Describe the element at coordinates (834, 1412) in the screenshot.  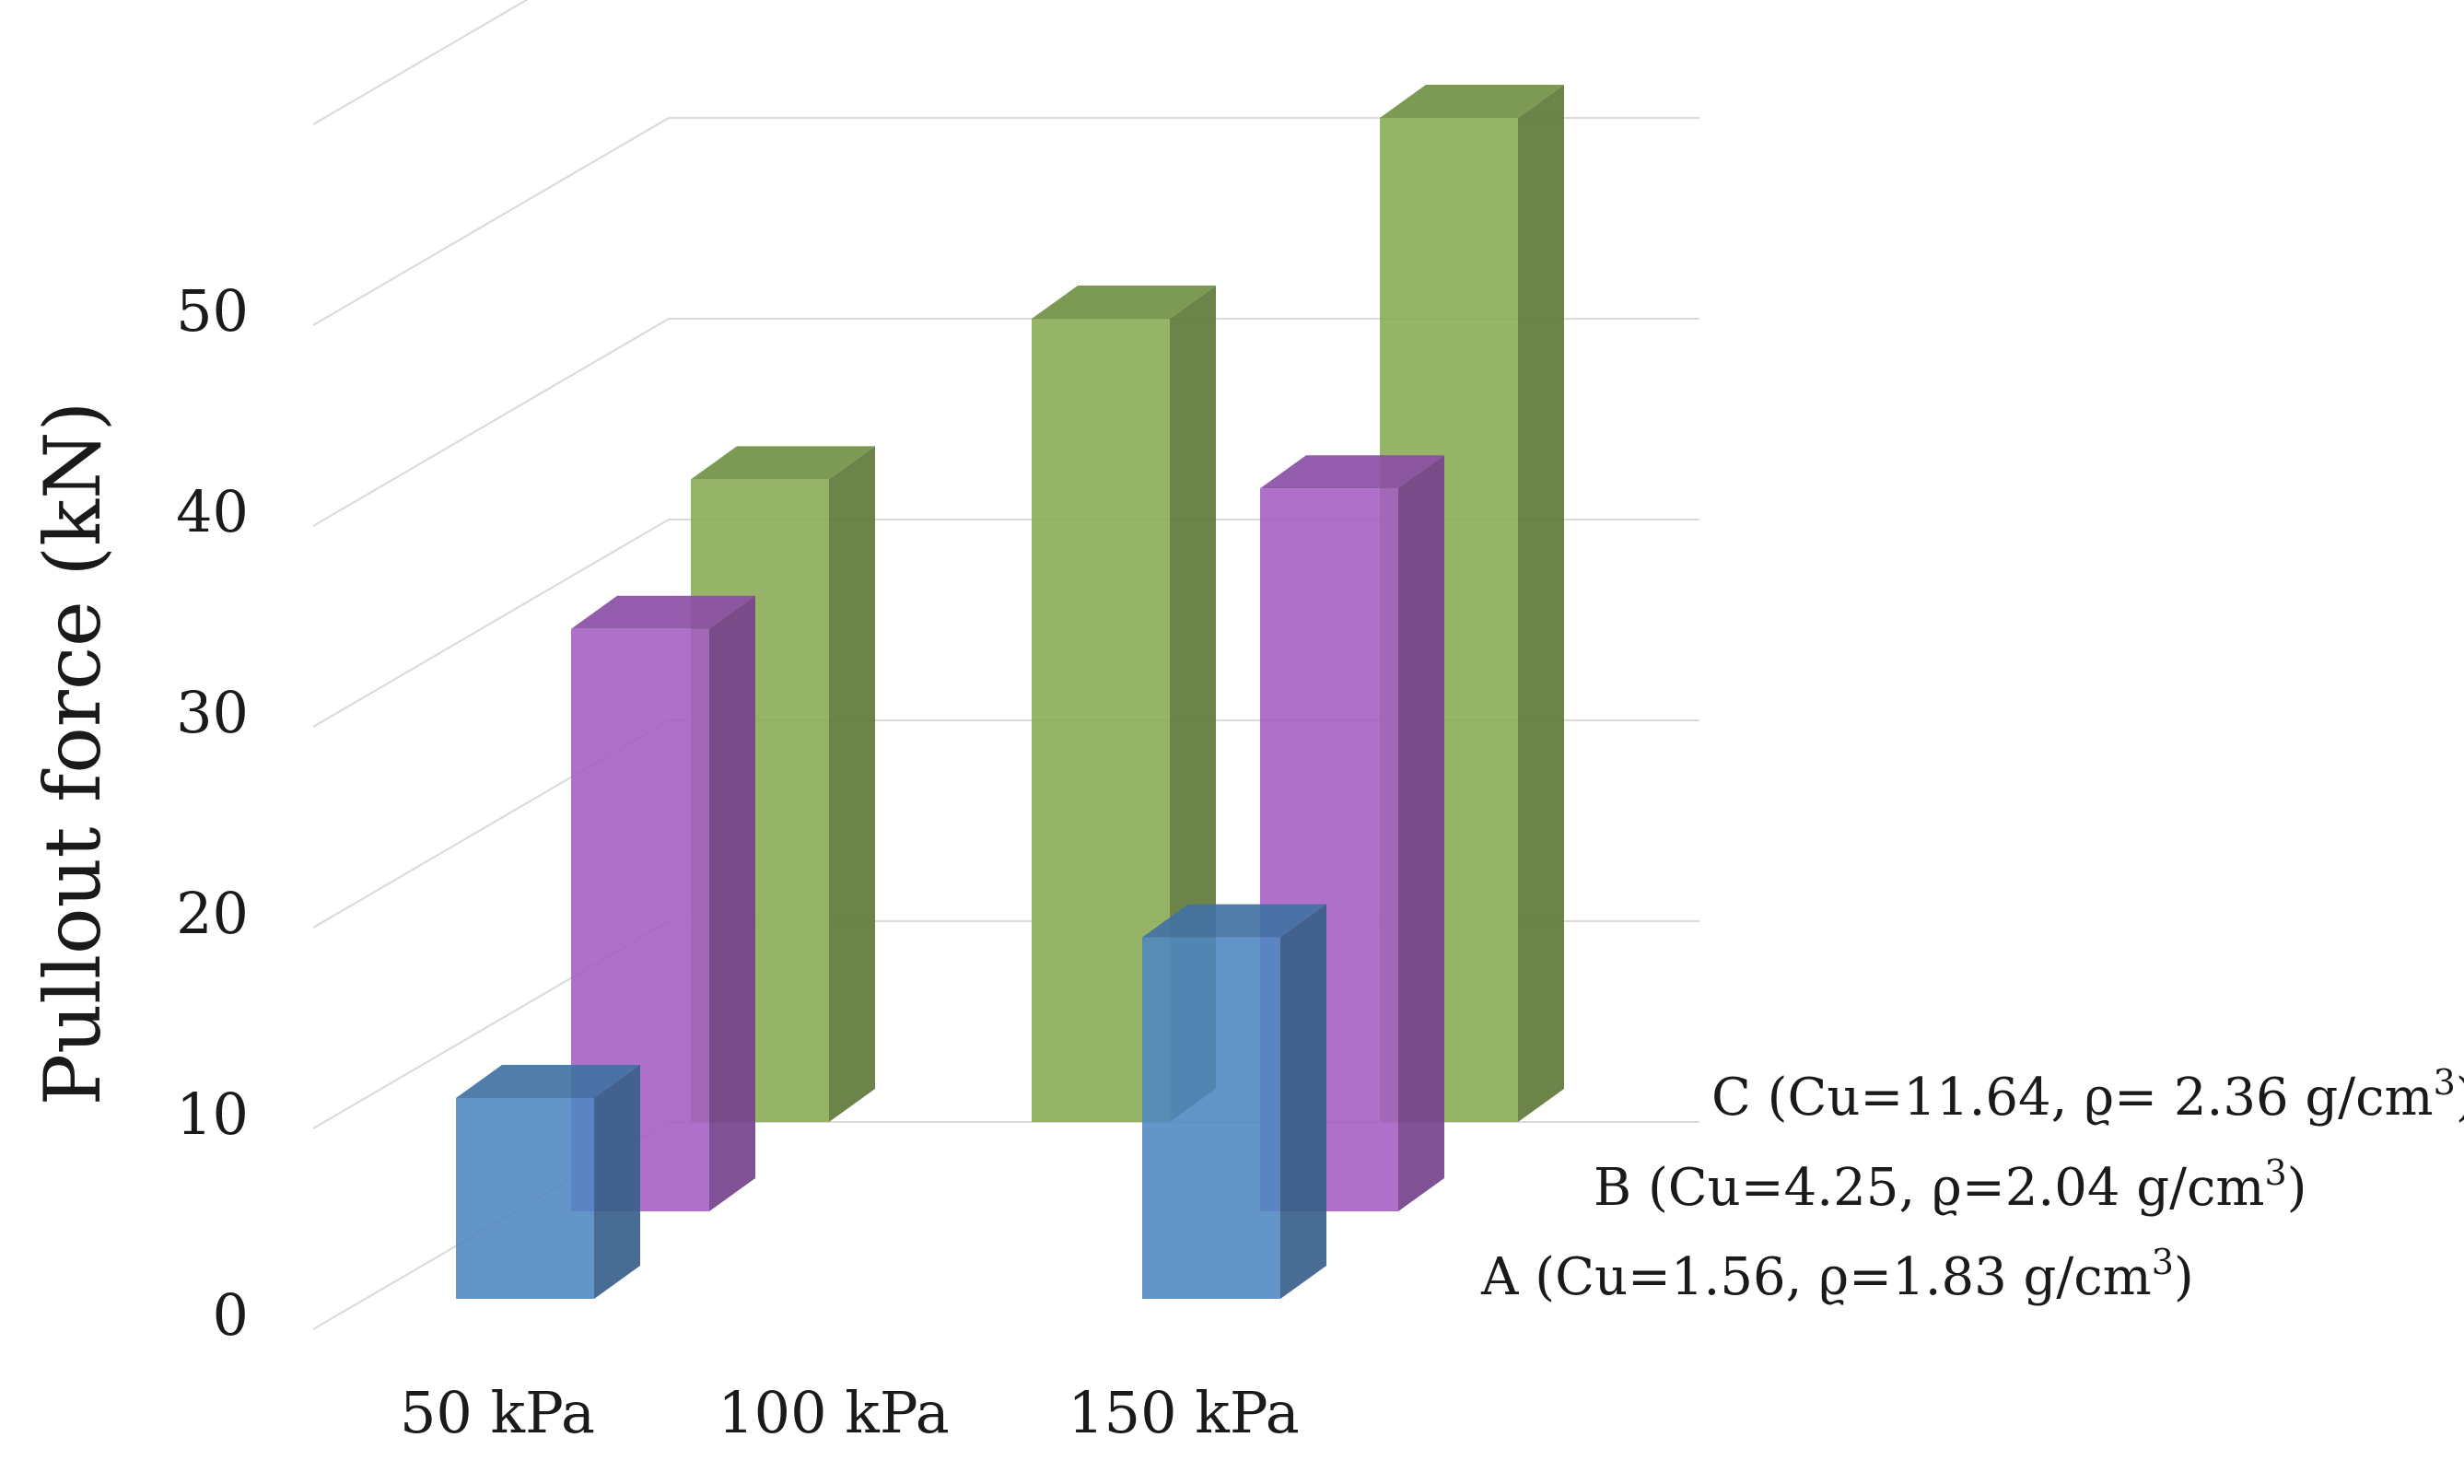
I see `x-tick-label: 100 kPa` at that location.